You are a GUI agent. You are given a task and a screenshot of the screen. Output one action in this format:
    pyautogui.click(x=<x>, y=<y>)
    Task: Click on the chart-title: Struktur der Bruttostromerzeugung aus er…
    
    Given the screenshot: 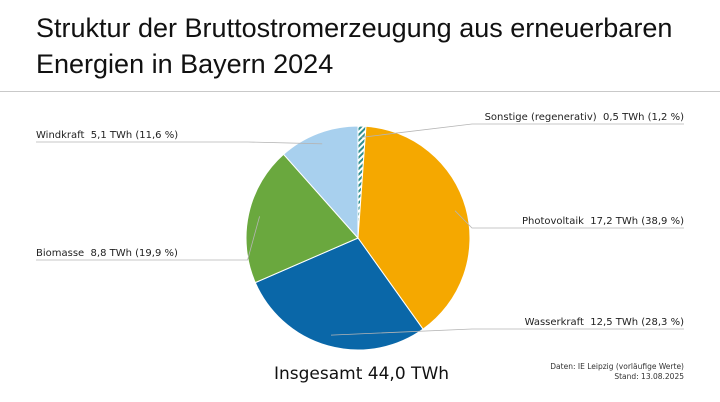 What is the action you would take?
    pyautogui.click(x=354, y=46)
    